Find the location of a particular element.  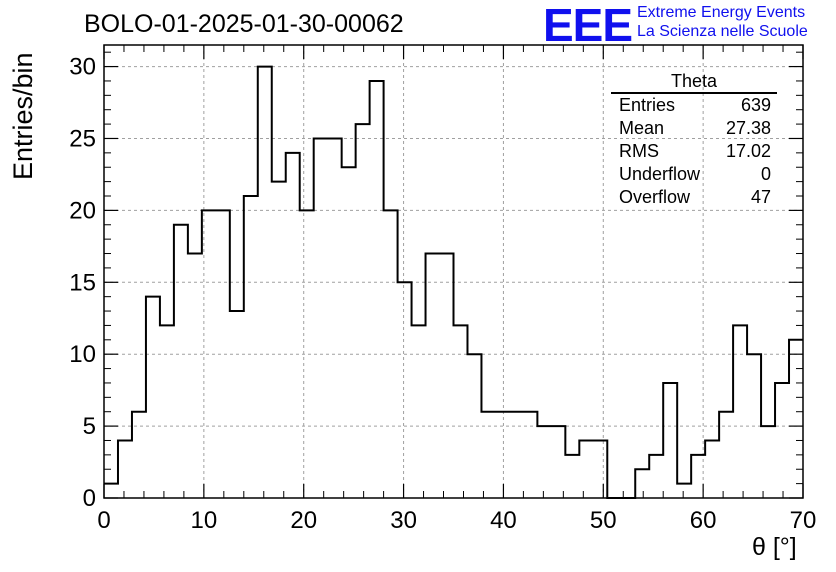

stats-value: 17.02 is located at coordinates (748, 151).